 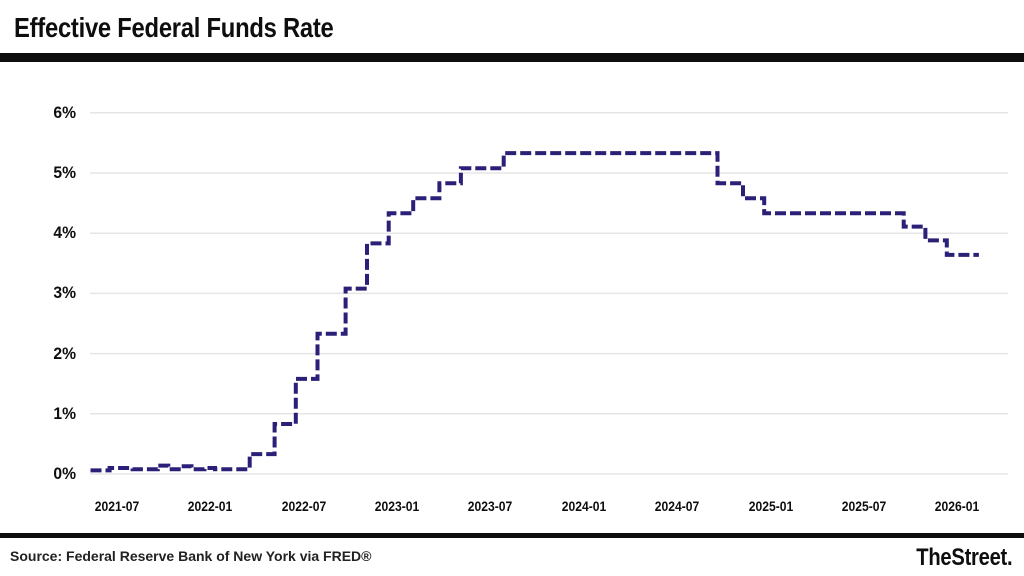 What do you see at coordinates (397, 506) in the screenshot?
I see `x-tick-label: 2023-01` at bounding box center [397, 506].